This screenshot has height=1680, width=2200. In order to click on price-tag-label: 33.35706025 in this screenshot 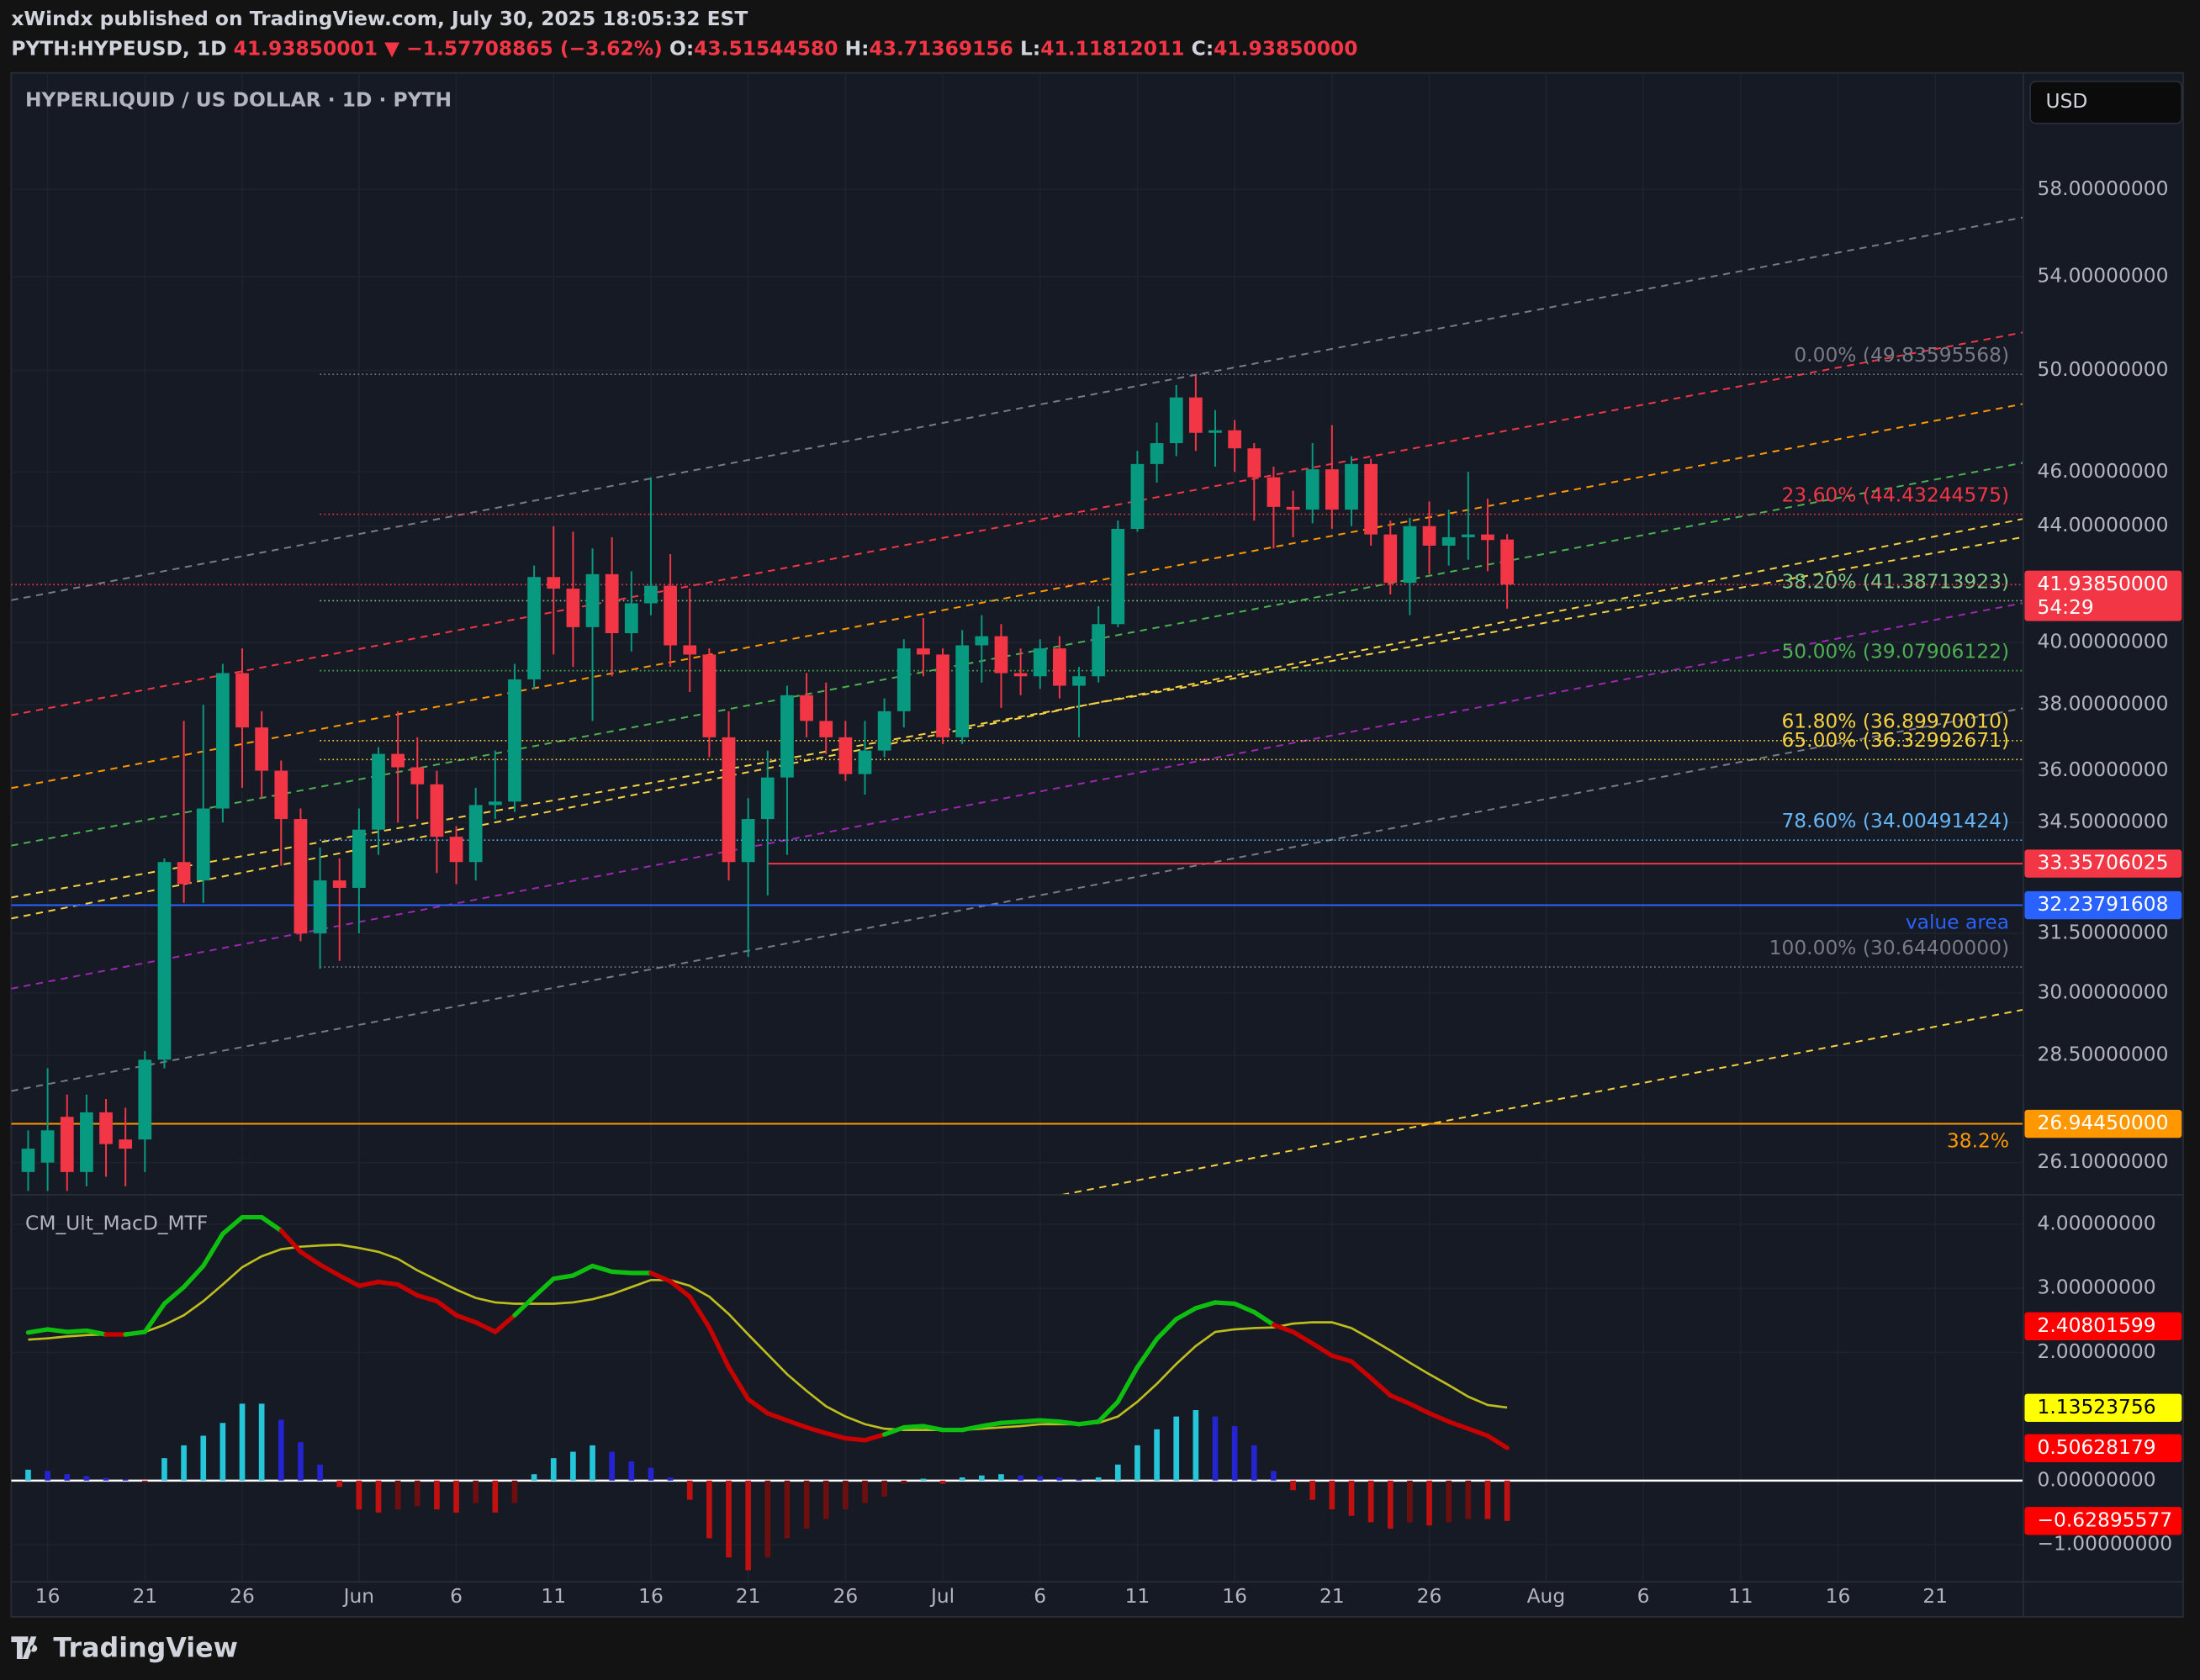, I will do `click(2103, 863)`.